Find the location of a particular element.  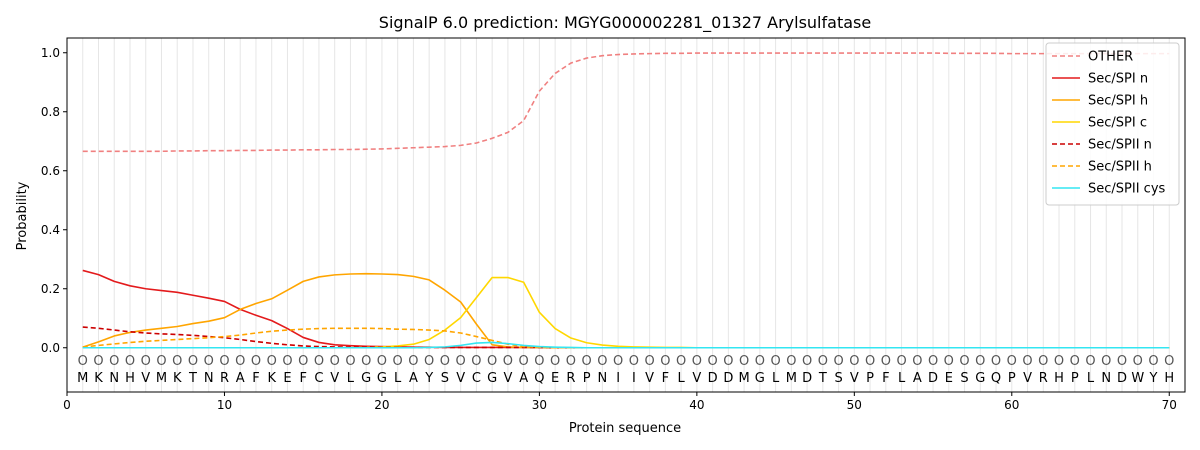

x-tick-label: 70 is located at coordinates (1169, 405).